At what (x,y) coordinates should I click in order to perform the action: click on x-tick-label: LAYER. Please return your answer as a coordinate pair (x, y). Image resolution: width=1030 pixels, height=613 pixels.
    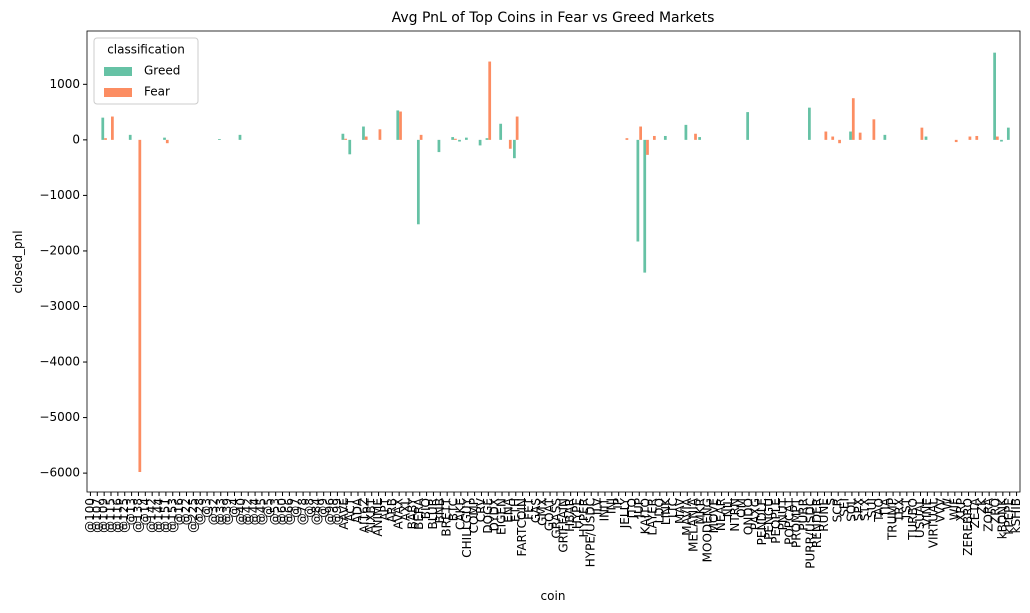
    Looking at the image, I should click on (652, 517).